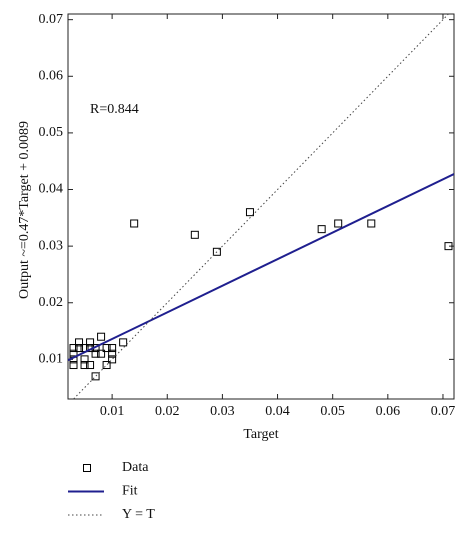 The width and height of the screenshot is (474, 539). I want to click on y-tick-label: 0.04, so click(51, 189).